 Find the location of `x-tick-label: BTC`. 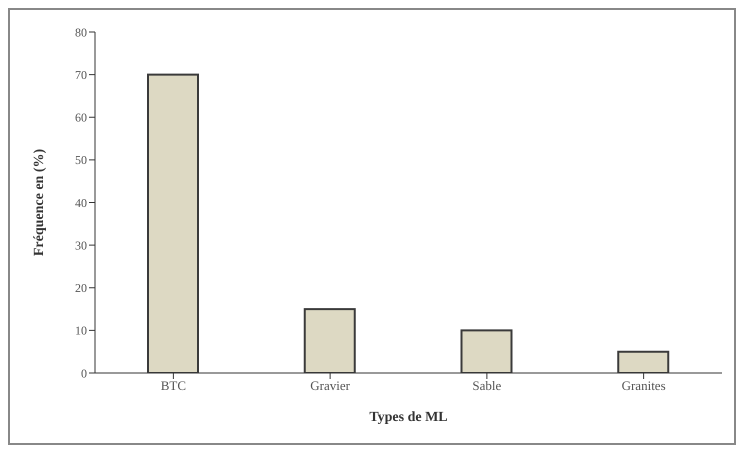

x-tick-label: BTC is located at coordinates (173, 386).